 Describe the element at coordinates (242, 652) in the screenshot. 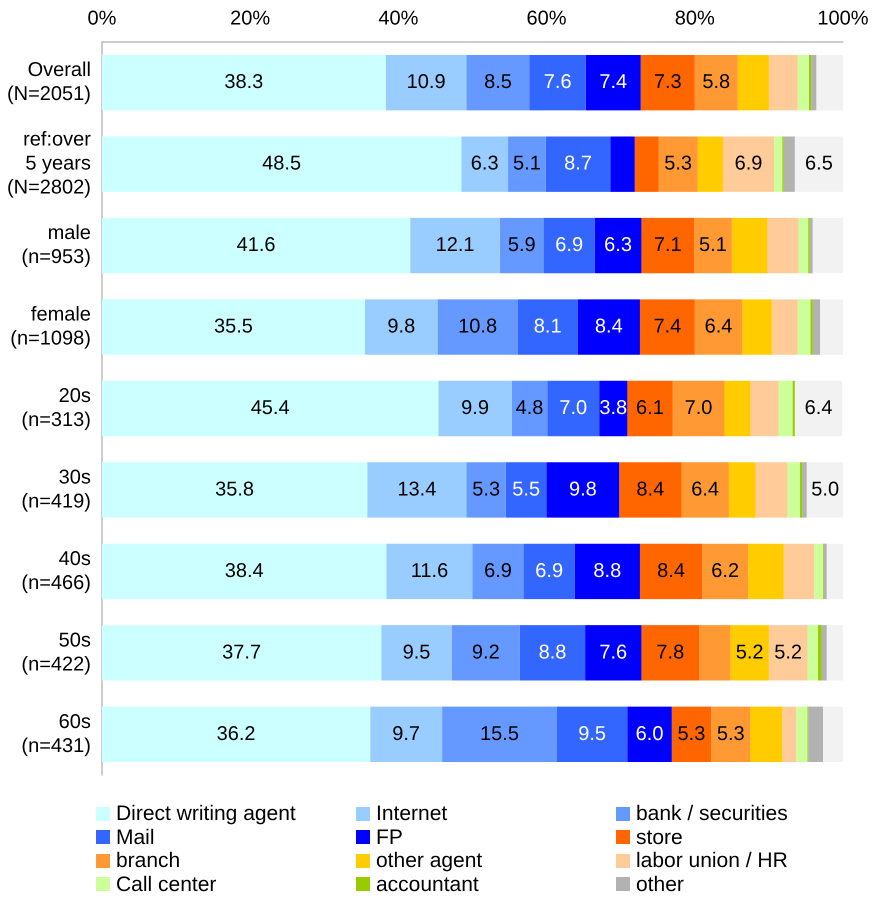

I see `data-label: 37.7` at that location.